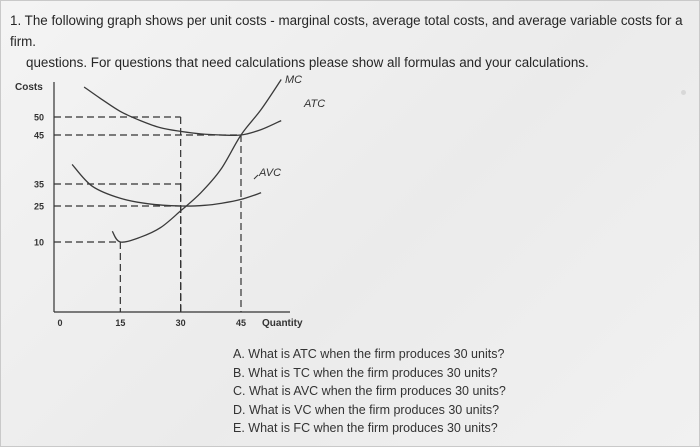 The height and width of the screenshot is (447, 700). What do you see at coordinates (182, 111) in the screenshot?
I see `curve-atc` at bounding box center [182, 111].